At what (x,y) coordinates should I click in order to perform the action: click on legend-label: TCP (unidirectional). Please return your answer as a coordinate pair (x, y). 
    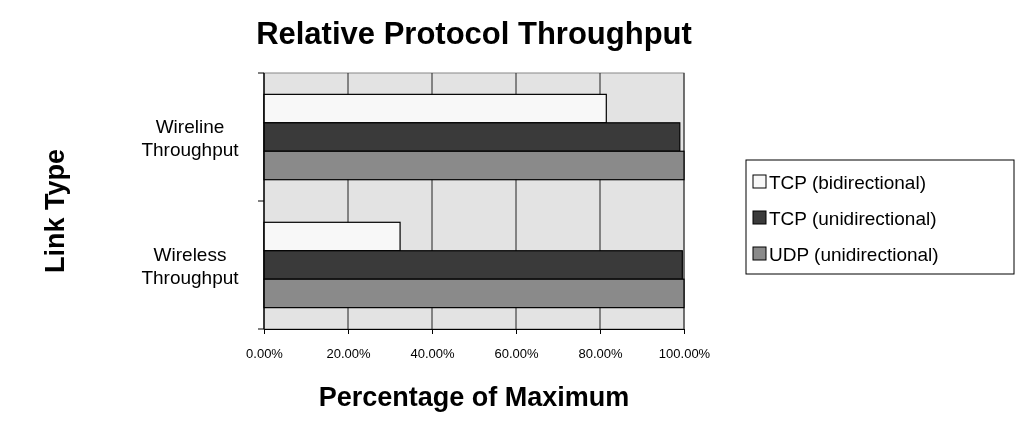
    Looking at the image, I should click on (853, 218).